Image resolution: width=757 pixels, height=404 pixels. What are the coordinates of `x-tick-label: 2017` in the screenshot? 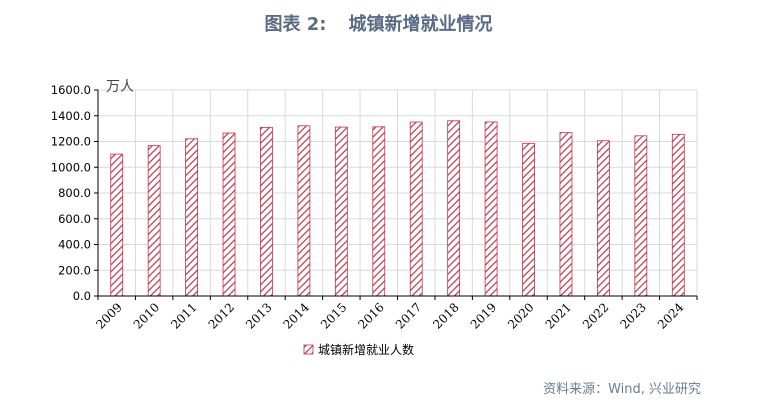 It's located at (408, 315).